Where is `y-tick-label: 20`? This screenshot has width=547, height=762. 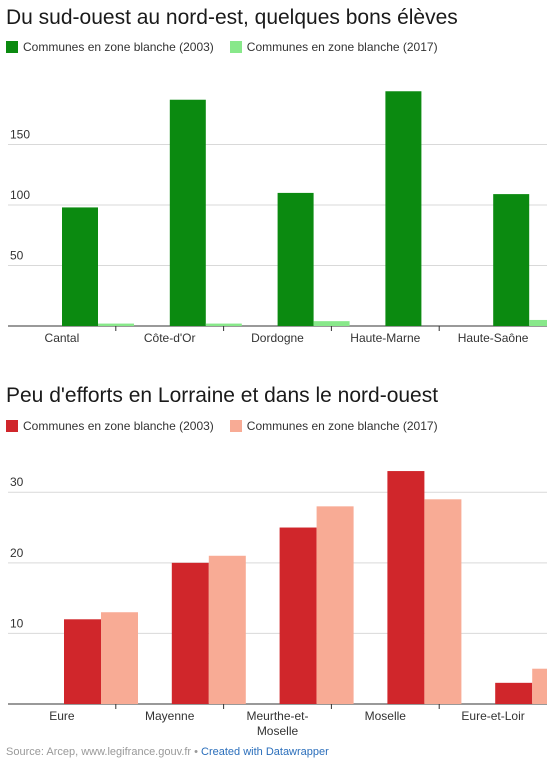 y-tick-label: 20 is located at coordinates (17, 553).